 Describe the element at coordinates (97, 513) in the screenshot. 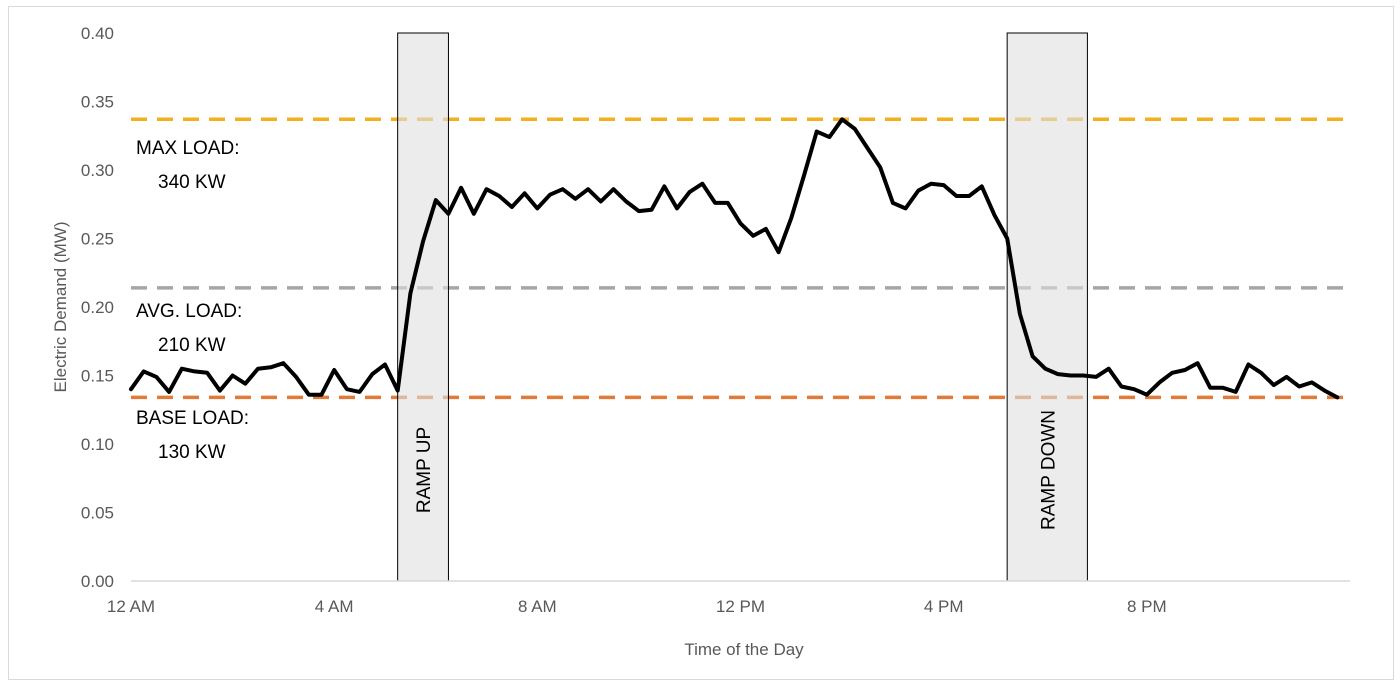

I see `y-tick-label: 0.05` at that location.